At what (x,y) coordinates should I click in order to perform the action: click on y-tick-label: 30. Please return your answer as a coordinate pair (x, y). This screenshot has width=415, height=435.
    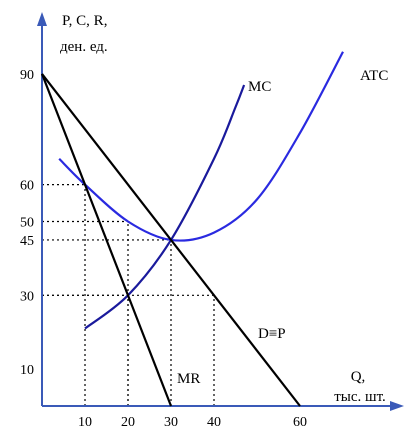
    Looking at the image, I should click on (27, 296).